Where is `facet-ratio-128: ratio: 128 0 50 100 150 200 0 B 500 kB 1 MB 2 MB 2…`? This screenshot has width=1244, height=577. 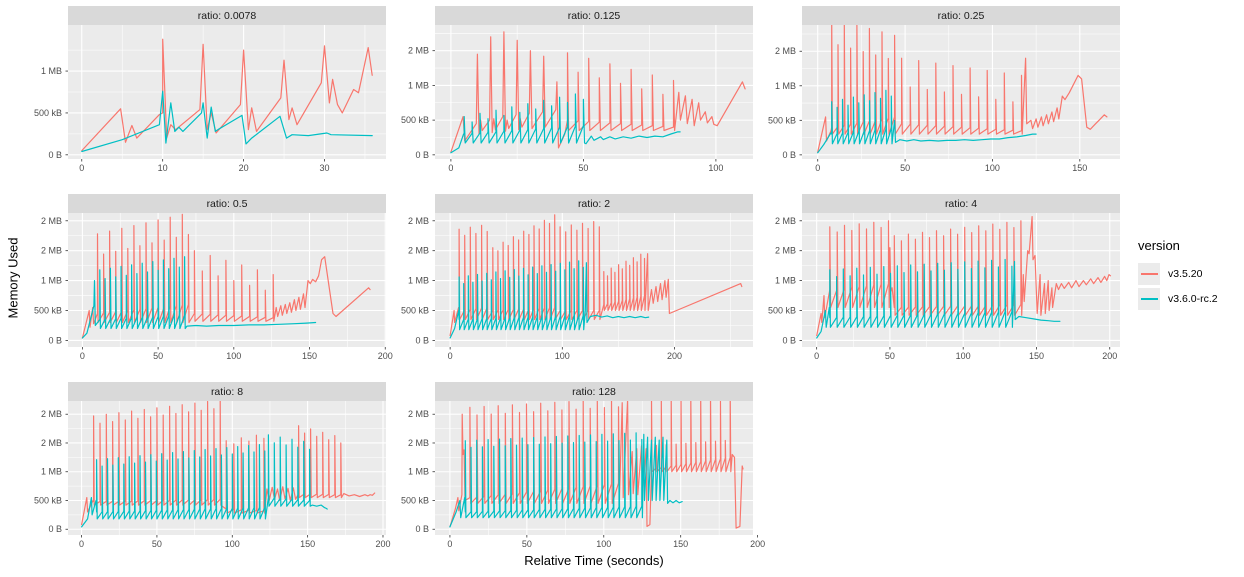
facet-ratio-128: ratio: 128 0 50 100 150 200 0 B 500 kB 1 MB 2 MB 2… is located at coordinates (583, 465).